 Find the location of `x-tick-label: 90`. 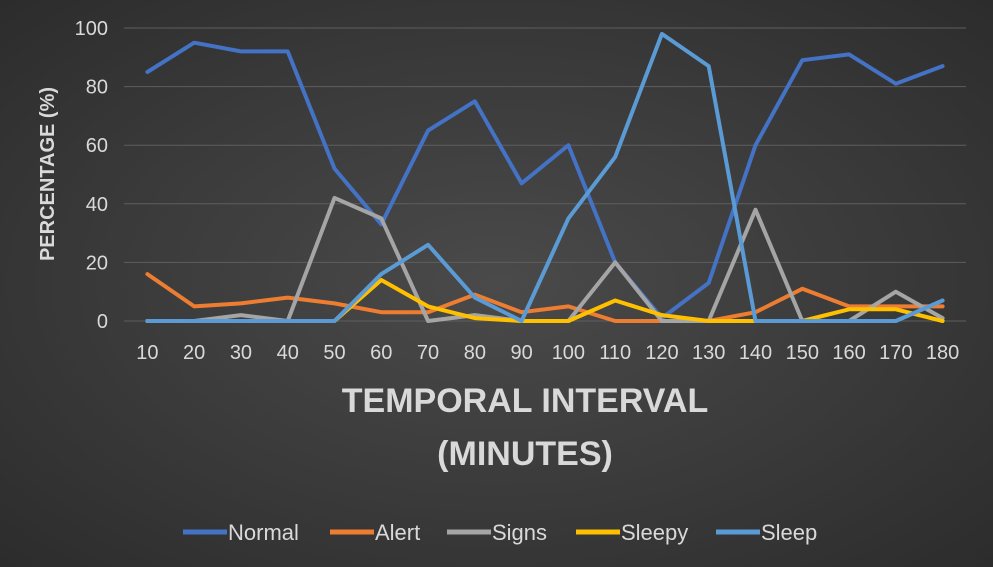

x-tick-label: 90 is located at coordinates (521, 353).